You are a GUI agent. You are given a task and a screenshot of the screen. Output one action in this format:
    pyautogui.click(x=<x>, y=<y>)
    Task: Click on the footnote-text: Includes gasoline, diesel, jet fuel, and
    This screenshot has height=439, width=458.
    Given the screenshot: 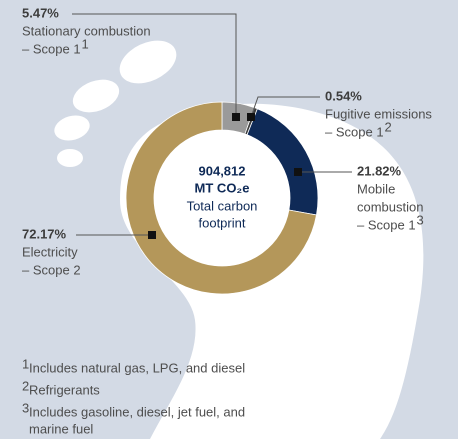 What is the action you would take?
    pyautogui.click(x=137, y=411)
    